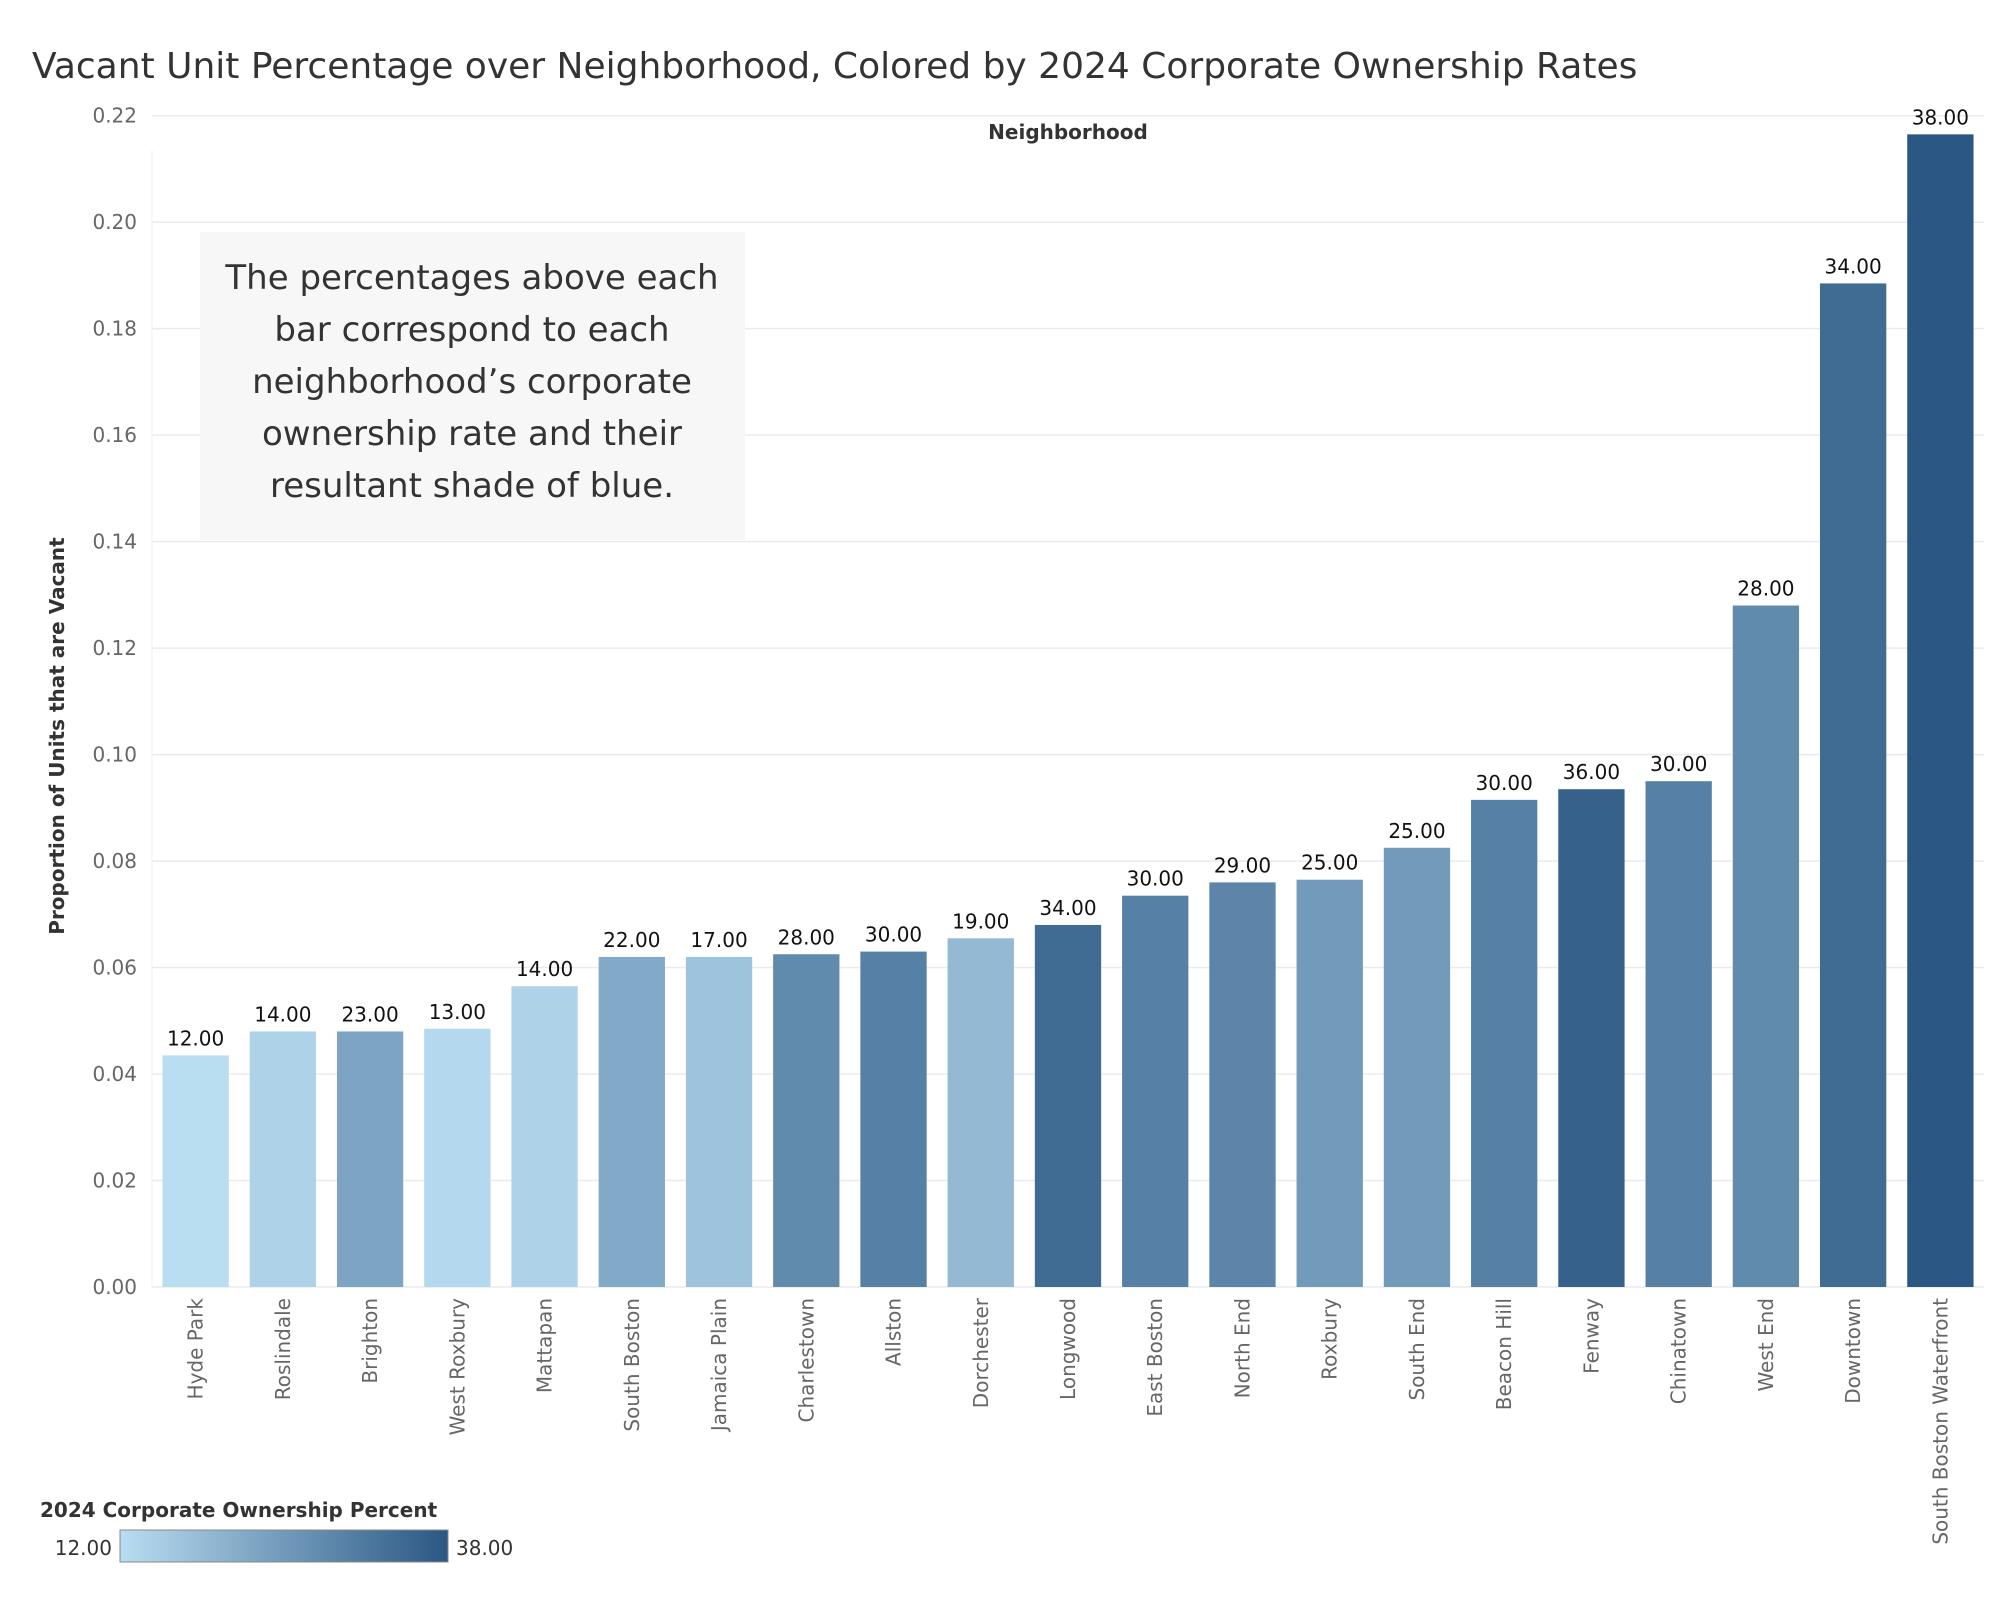 Image resolution: width=2000 pixels, height=1600 pixels. Describe the element at coordinates (1068, 132) in the screenshot. I see `column-header: Neighborhood` at that location.